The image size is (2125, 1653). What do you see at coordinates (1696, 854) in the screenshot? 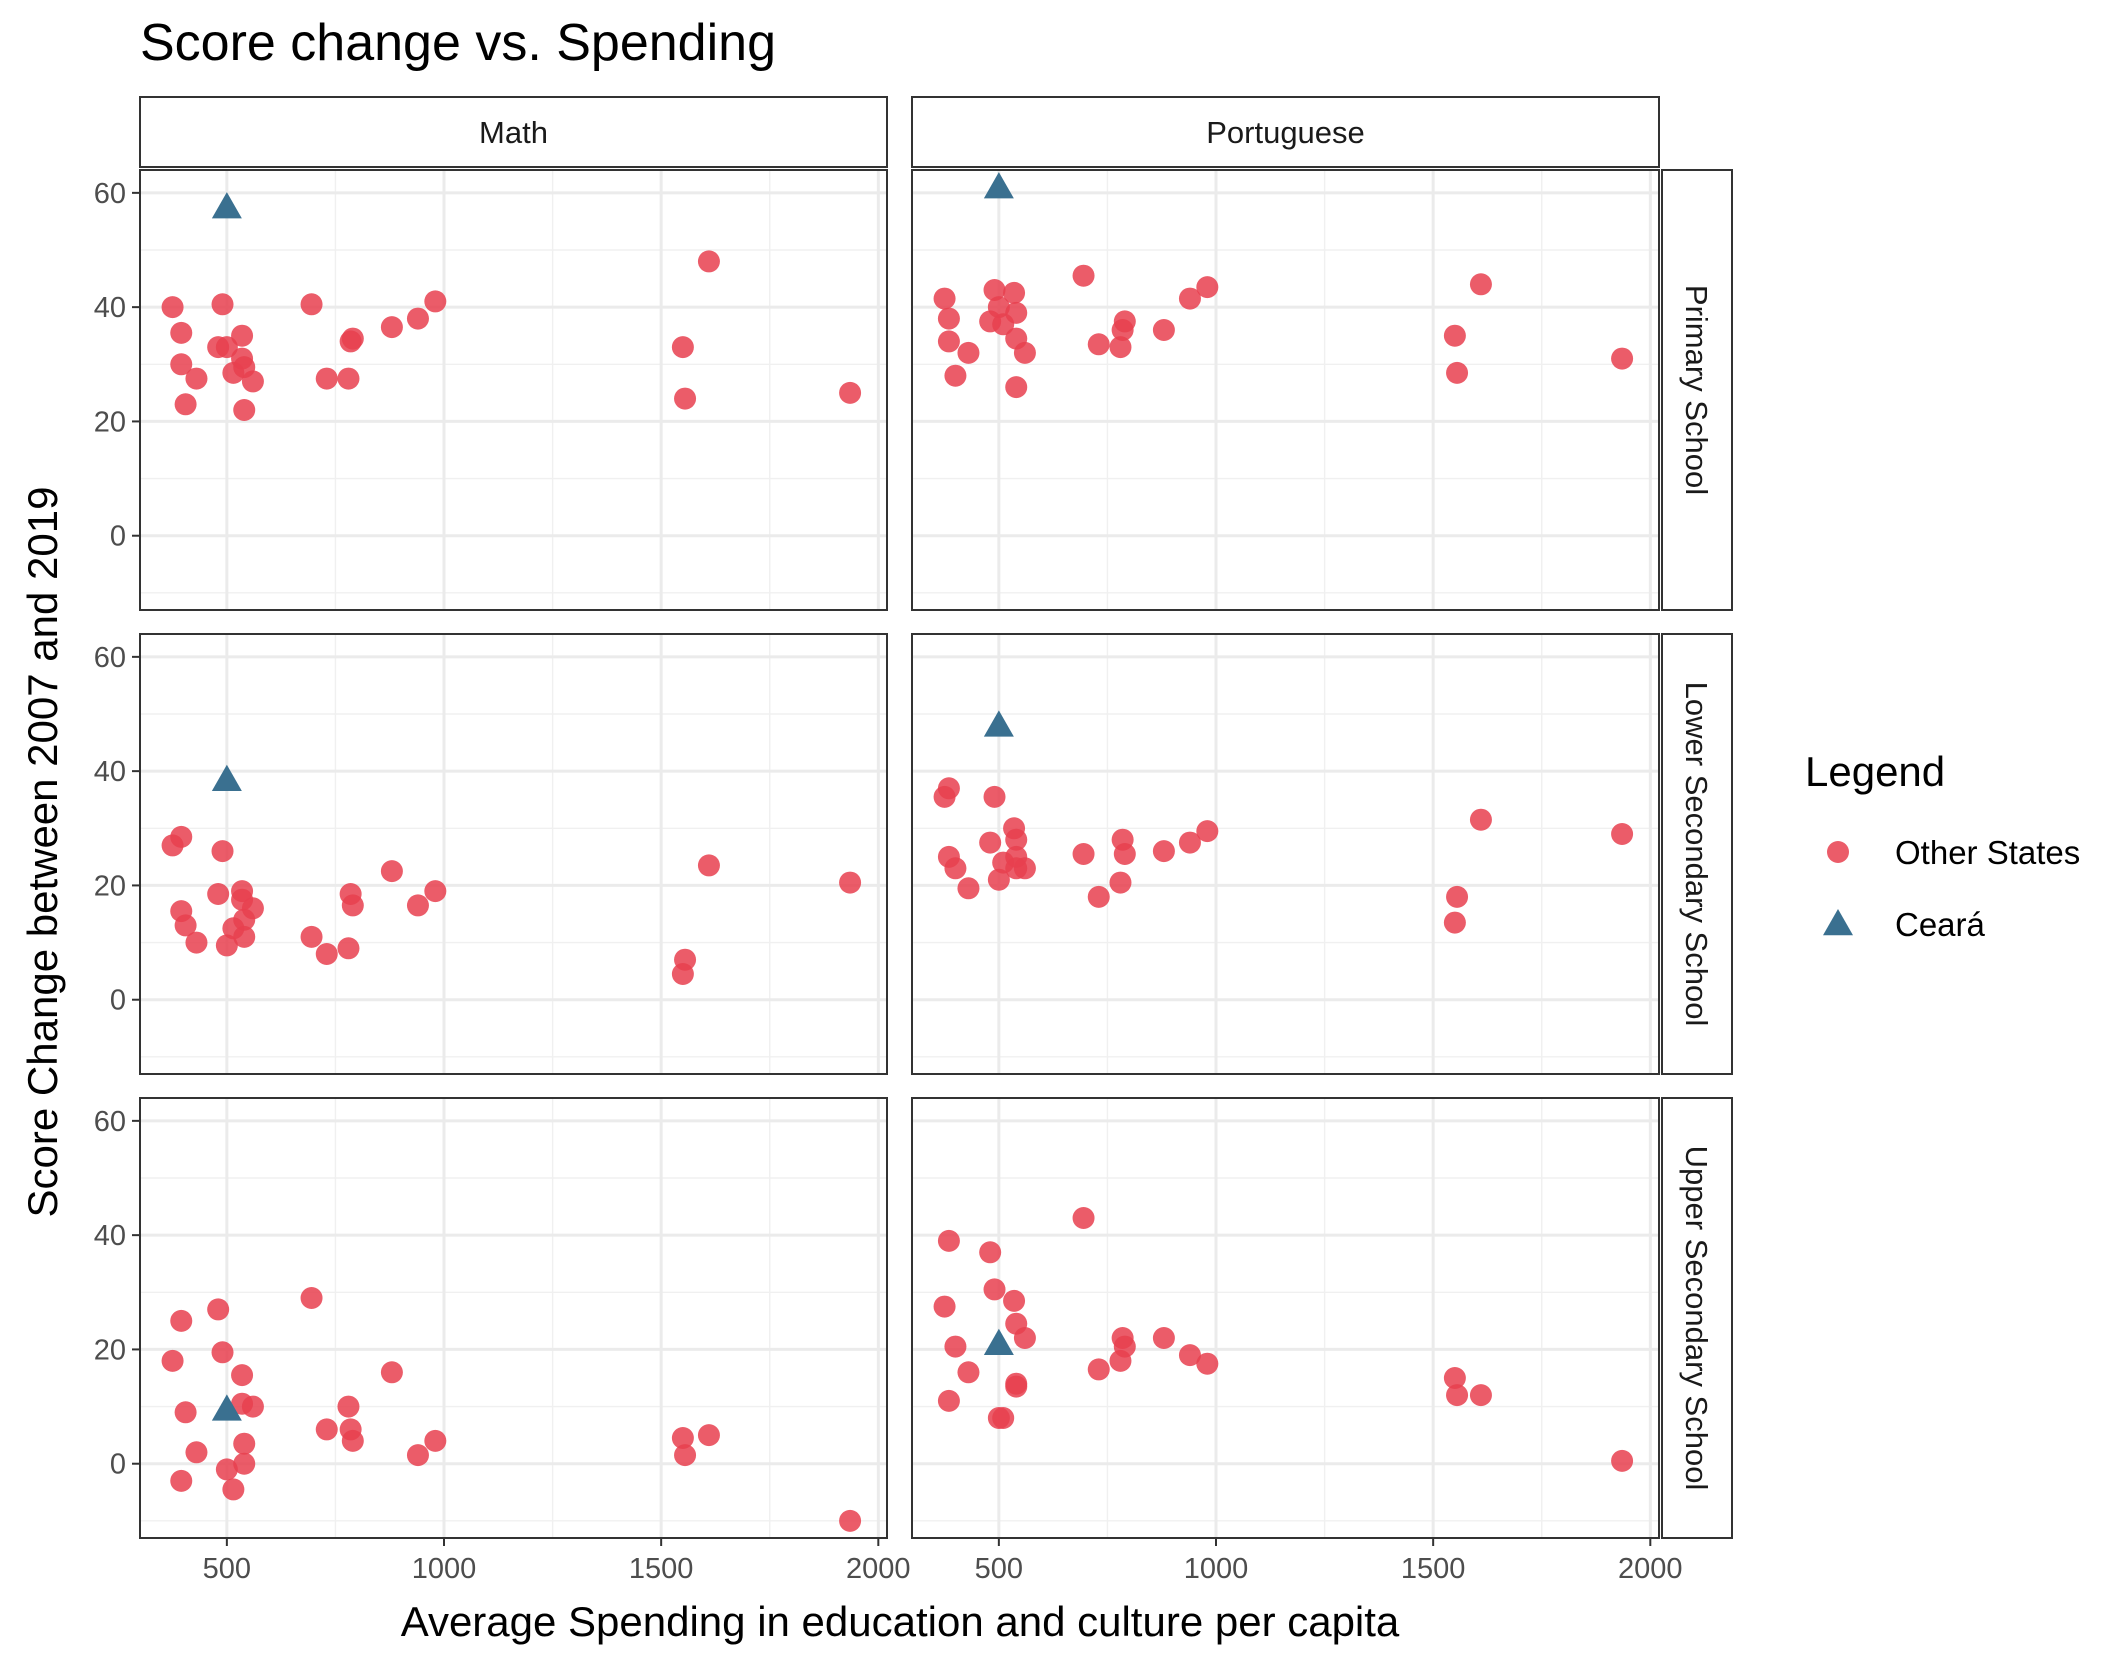
I see `facet-strip-row-label: Lower Secondary School` at bounding box center [1696, 854].